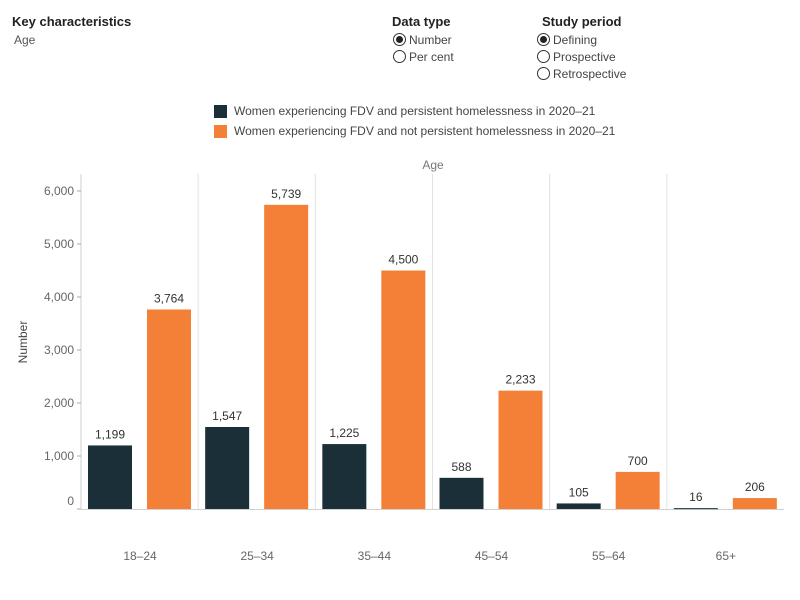 The width and height of the screenshot is (800, 600). What do you see at coordinates (755, 487) in the screenshot?
I see `bar-value-label: 206` at bounding box center [755, 487].